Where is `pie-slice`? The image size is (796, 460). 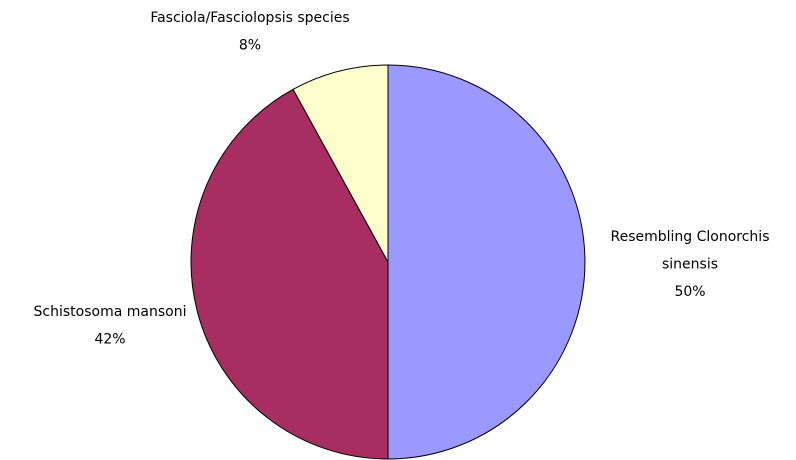 pie-slice is located at coordinates (340, 163).